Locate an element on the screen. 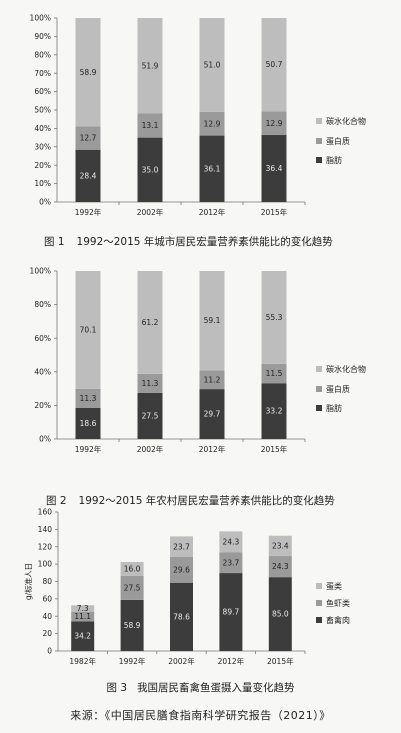 This screenshot has width=401, height=733. chart2-y-tick-label: 0% is located at coordinates (45, 439).